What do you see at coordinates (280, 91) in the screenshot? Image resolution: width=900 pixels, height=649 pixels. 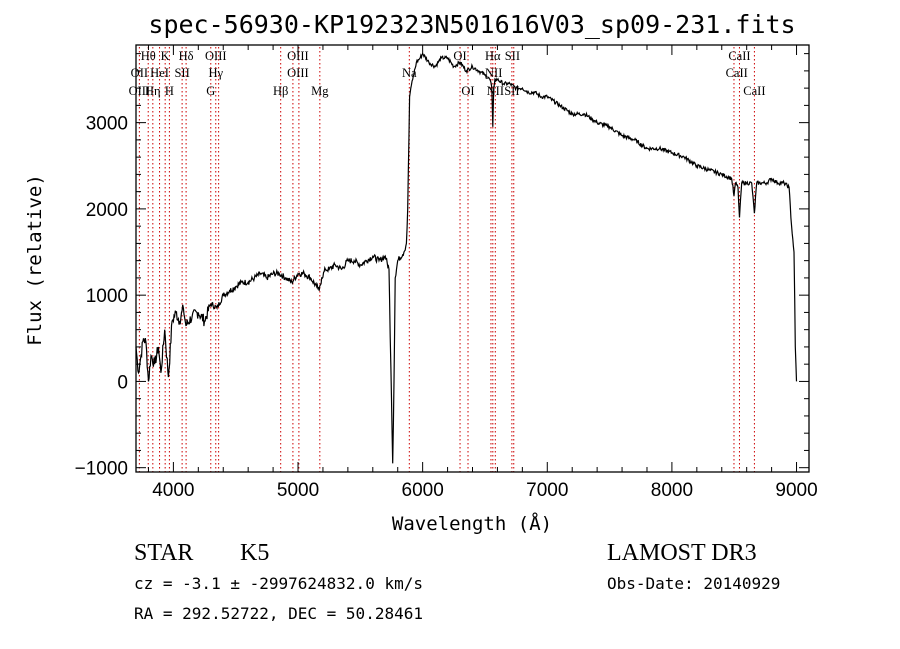 I see `spectral-line-label: Hβ` at bounding box center [280, 91].